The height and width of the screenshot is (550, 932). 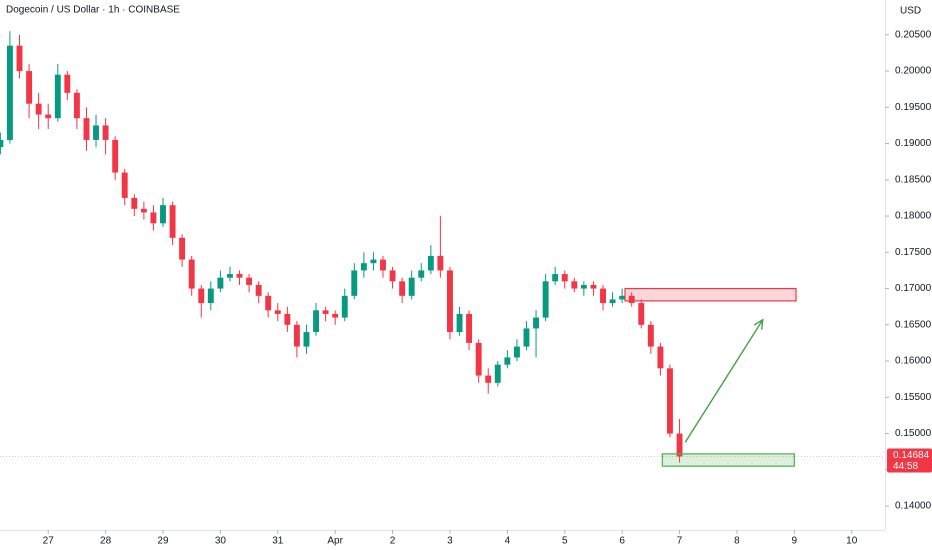 I want to click on currency-label: USD, so click(x=910, y=11).